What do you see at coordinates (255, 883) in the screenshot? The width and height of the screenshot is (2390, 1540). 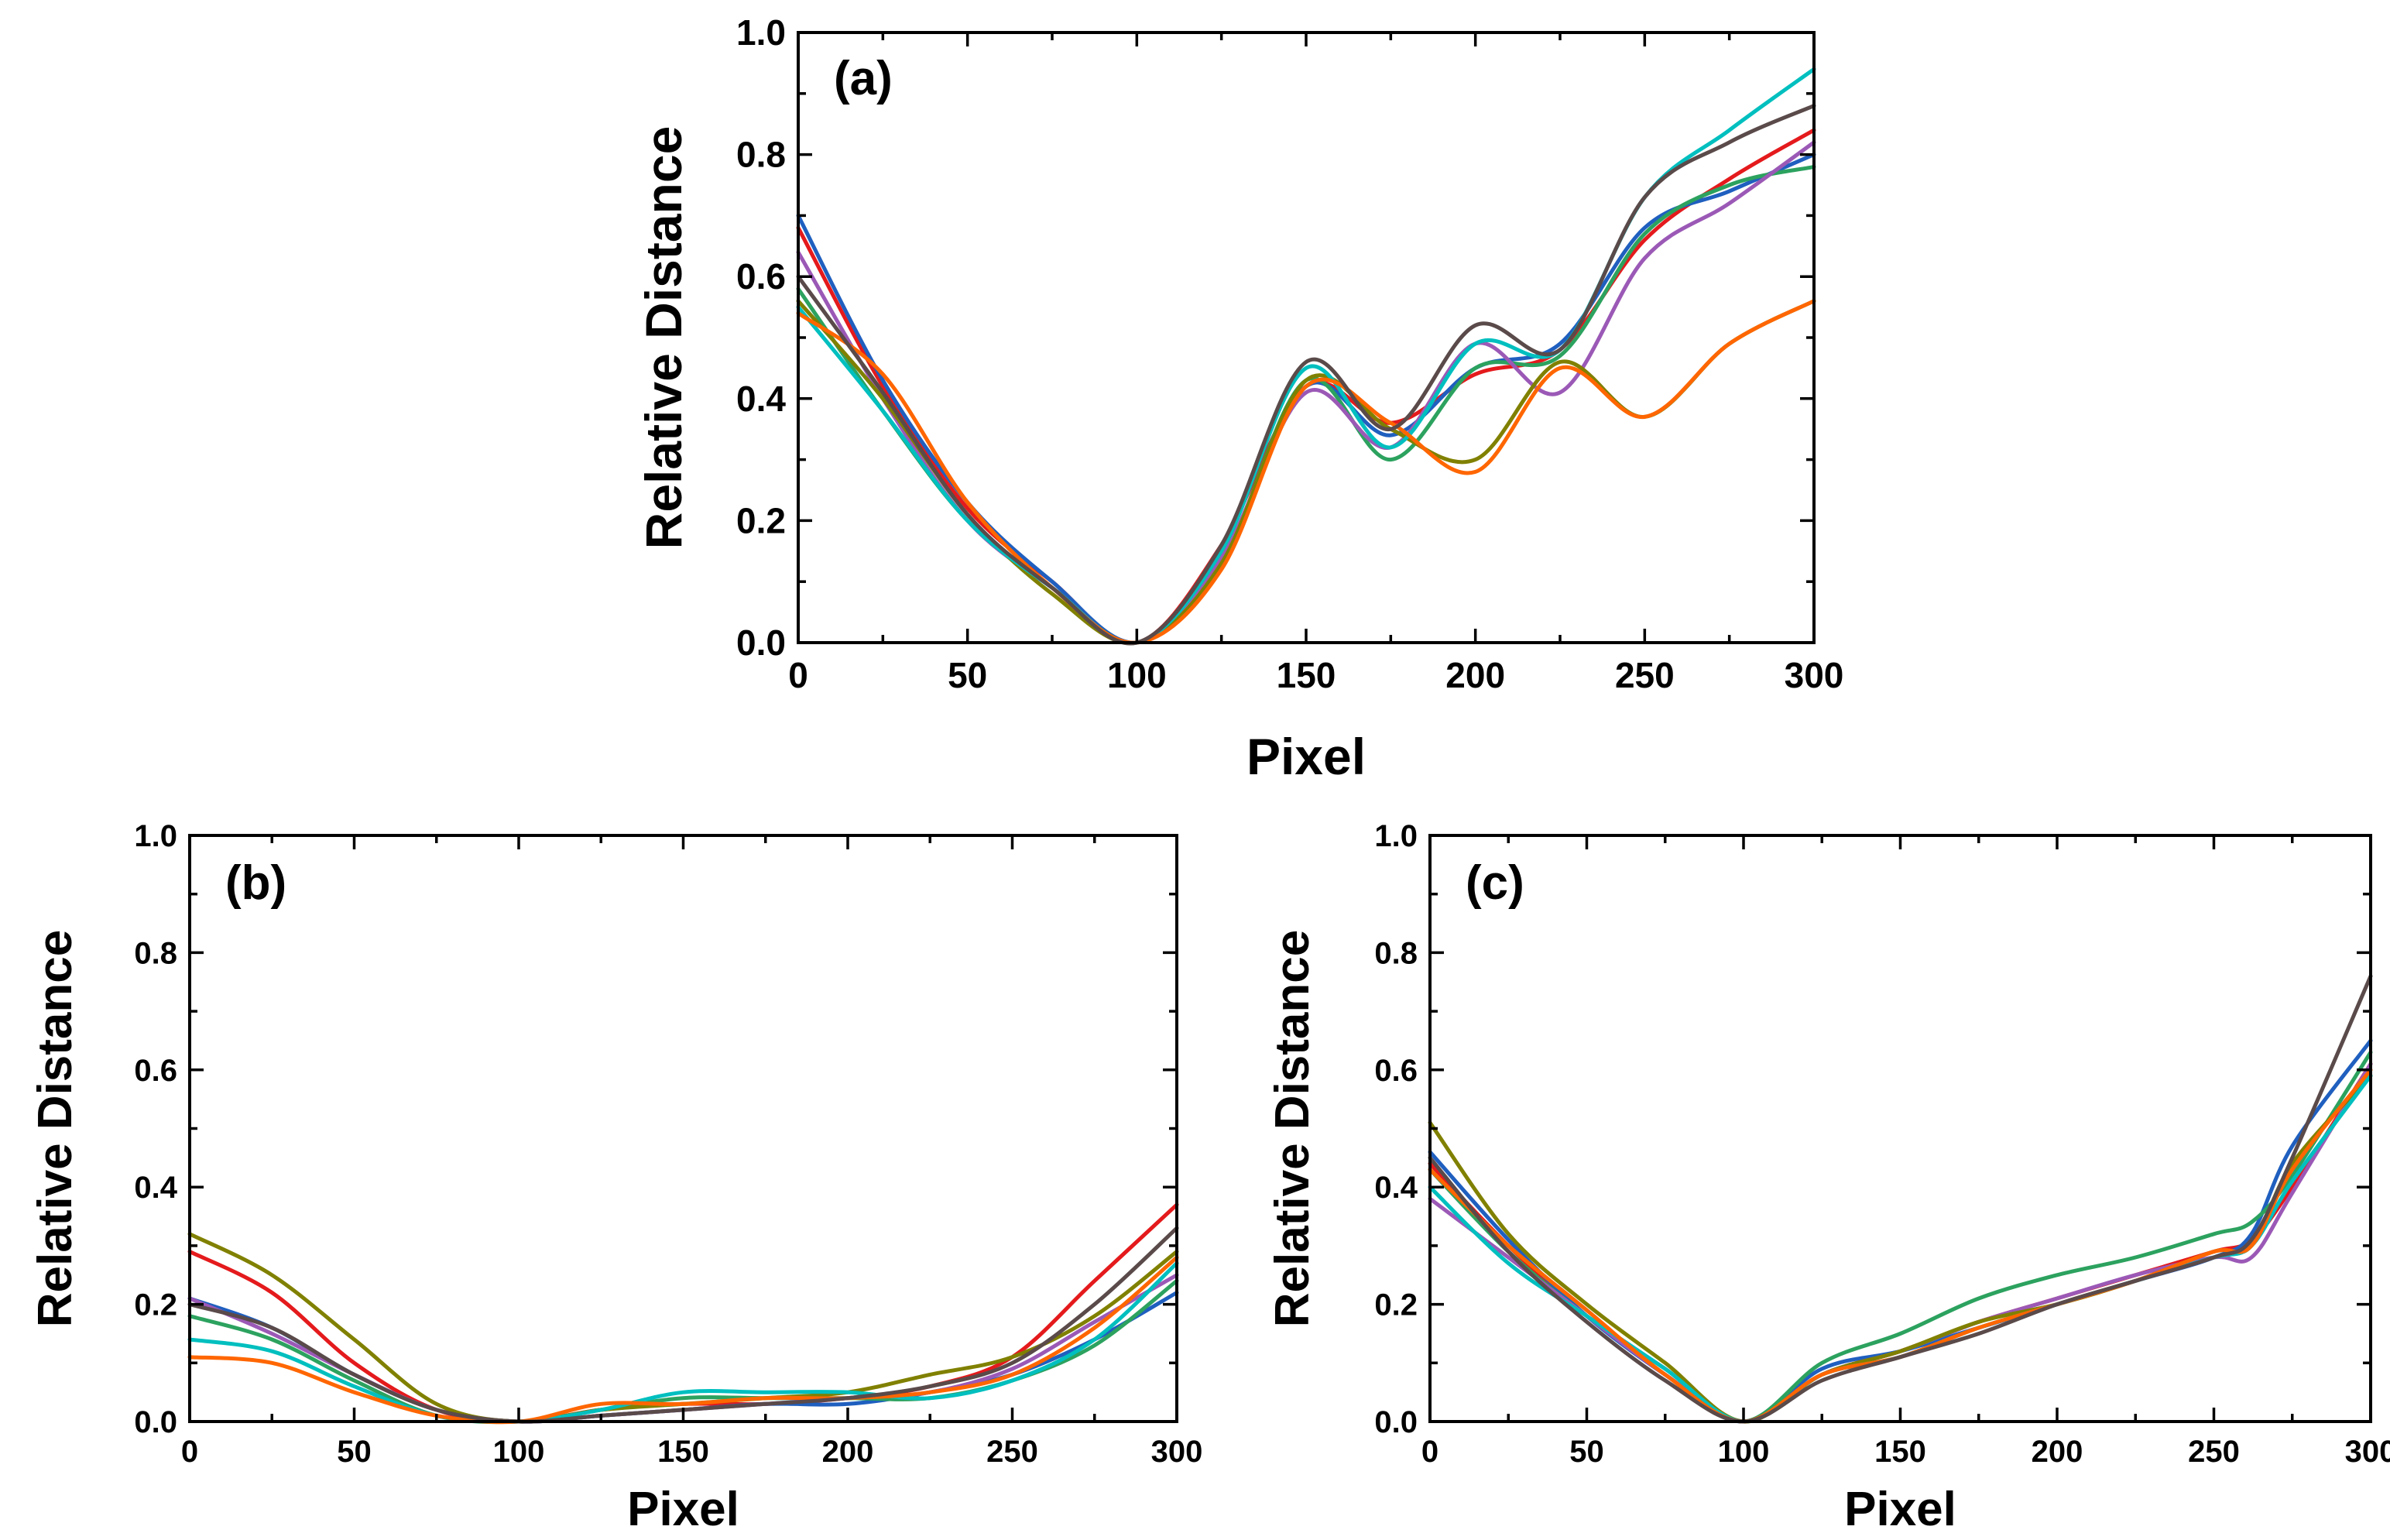 I see `panel-label: (b)` at bounding box center [255, 883].